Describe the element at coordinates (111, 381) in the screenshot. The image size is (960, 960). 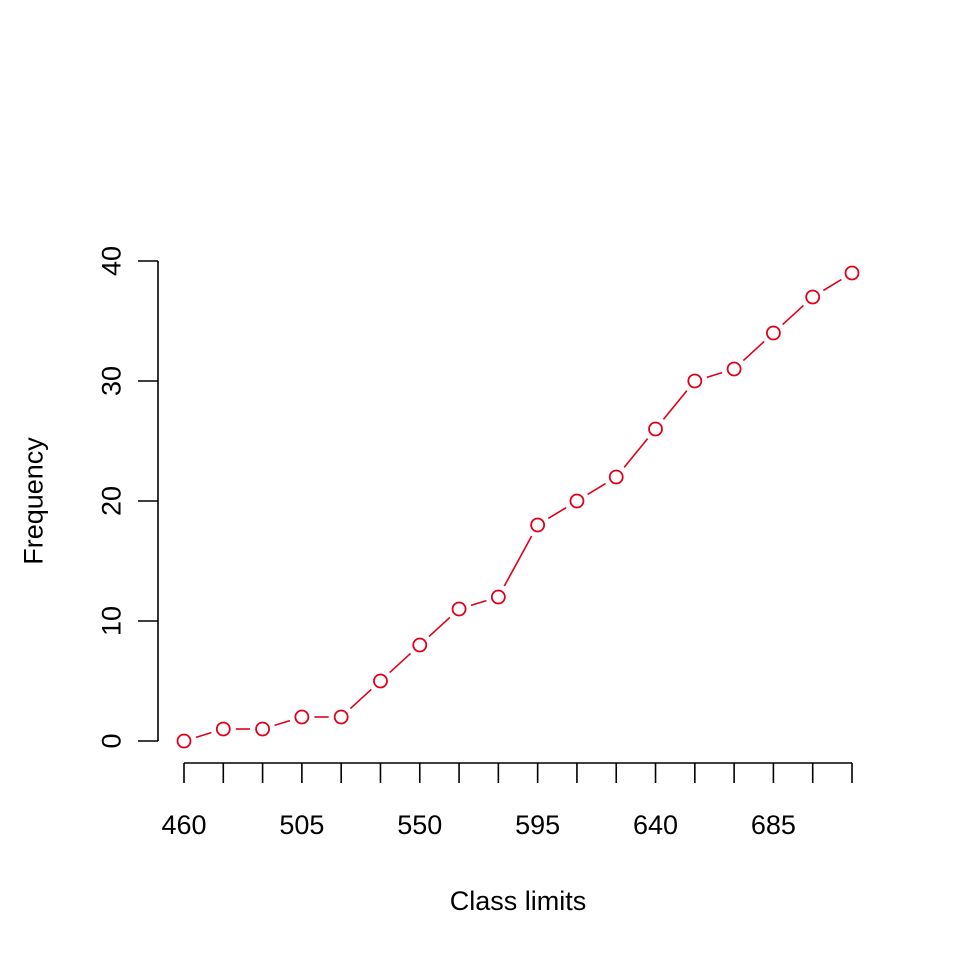
I see `y-tick-label: 30` at that location.